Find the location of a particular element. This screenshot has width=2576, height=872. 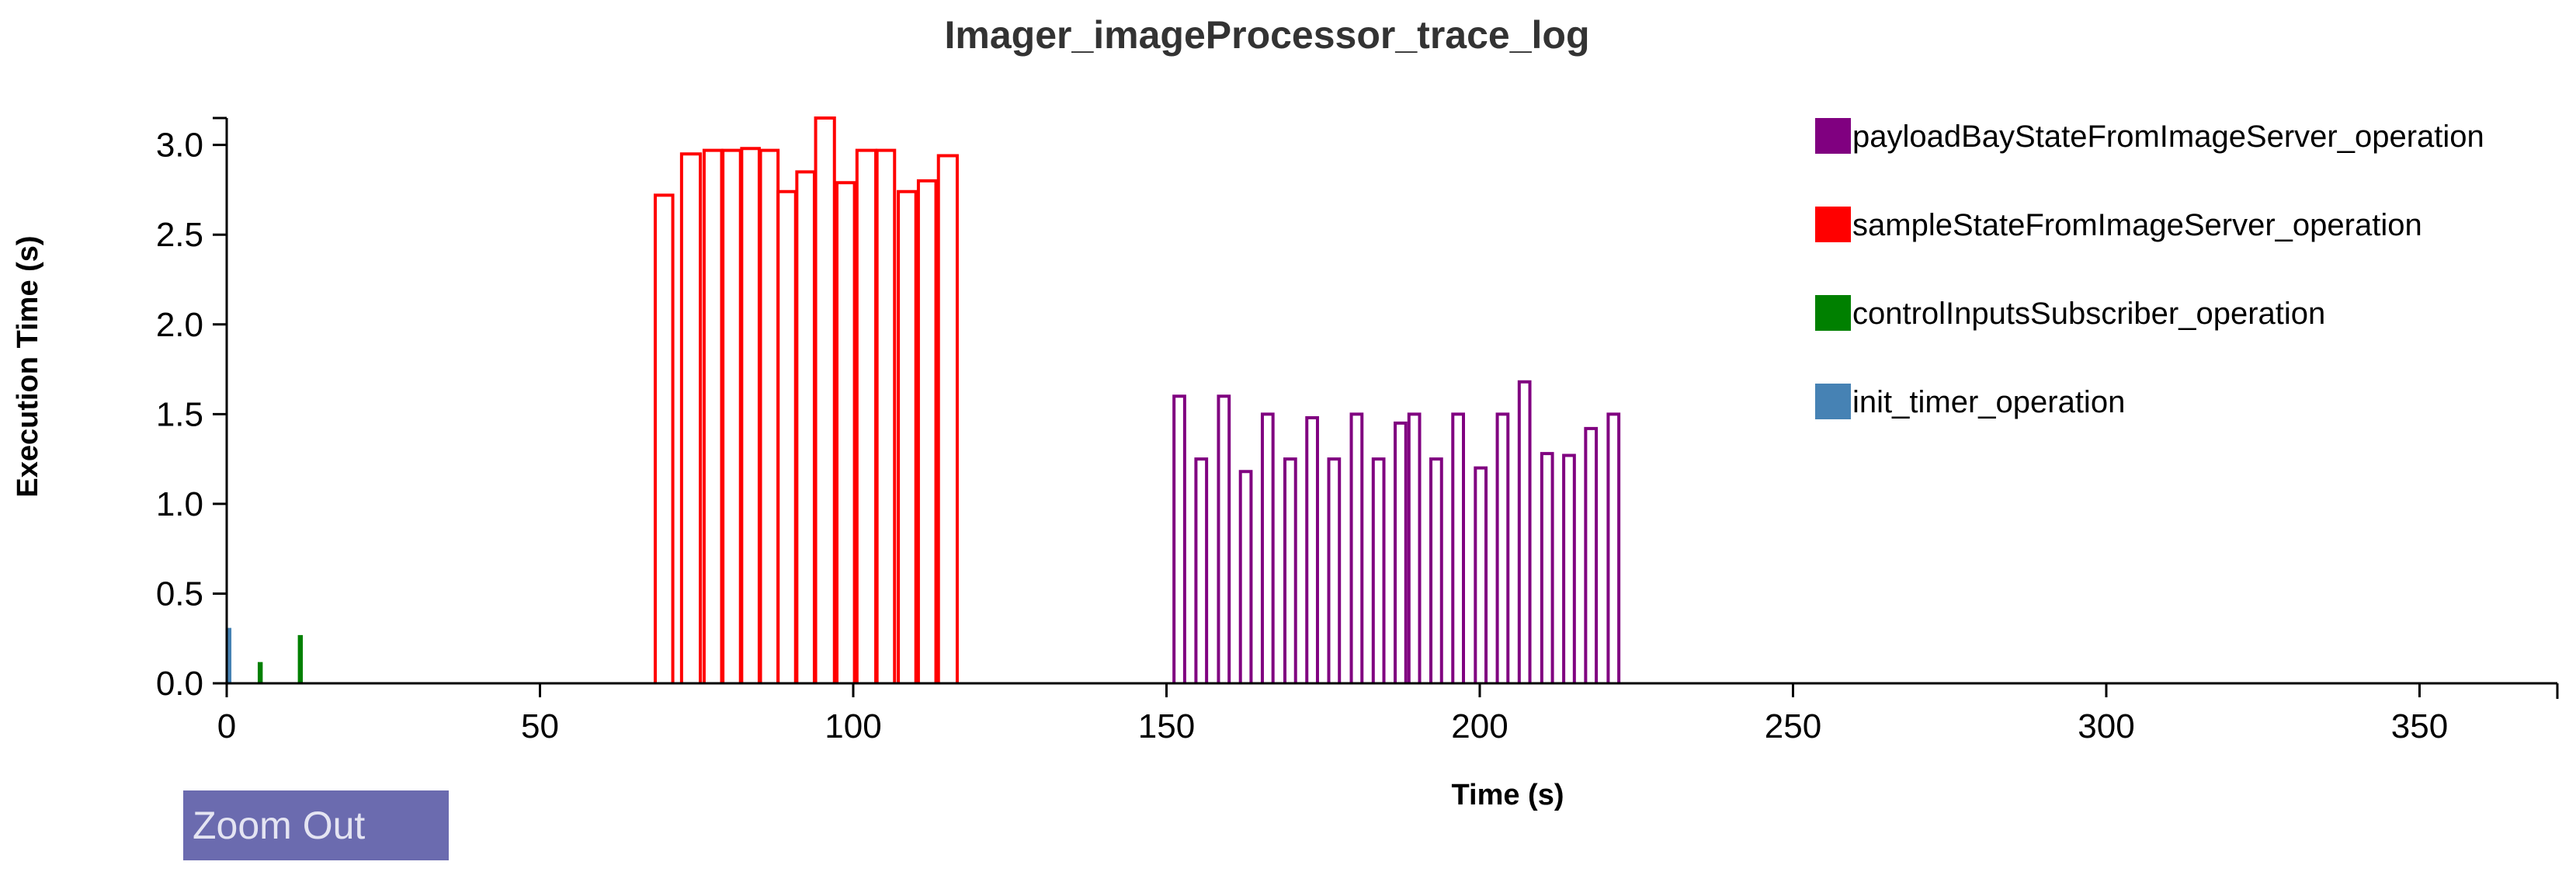

y-axis: 0.0 0.5 1.0 1.5 2.0 2.5 3.0 is located at coordinates (192, 410).